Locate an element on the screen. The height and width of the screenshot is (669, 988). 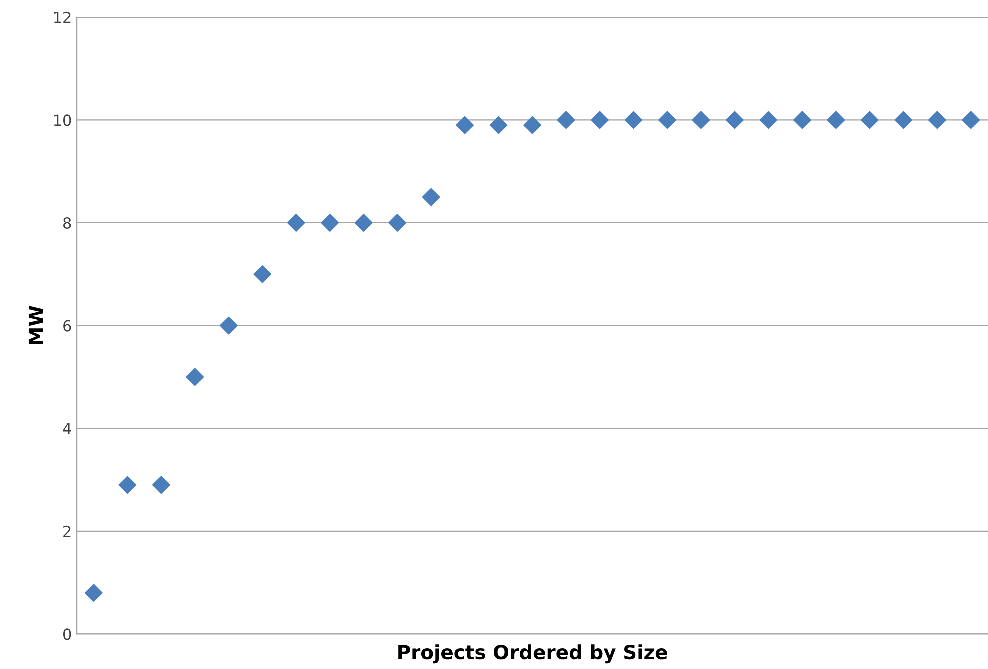
x-axis-title: Projects Ordered by Size is located at coordinates (533, 654).